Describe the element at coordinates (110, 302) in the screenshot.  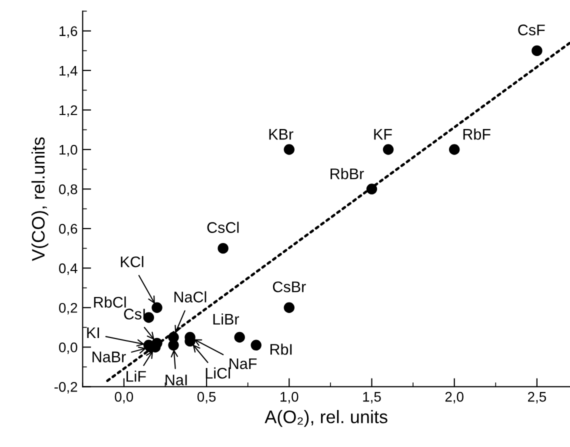
I see `annotation: RbCl` at that location.